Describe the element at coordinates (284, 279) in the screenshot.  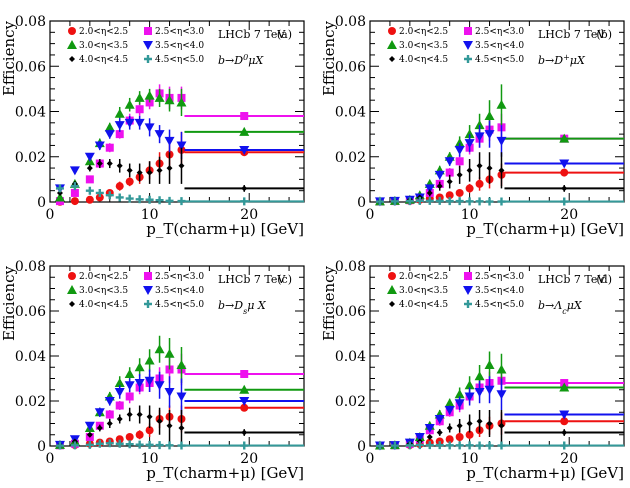
I see `panel-label: (c)` at that location.